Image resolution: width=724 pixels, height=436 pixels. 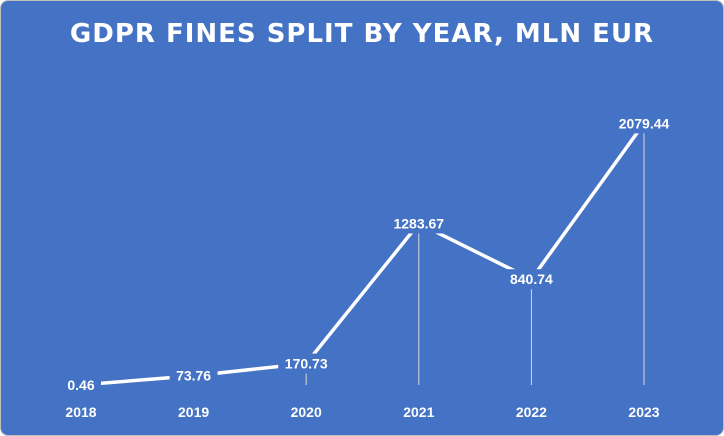 I want to click on x-tick-label: 2020, so click(x=306, y=412).